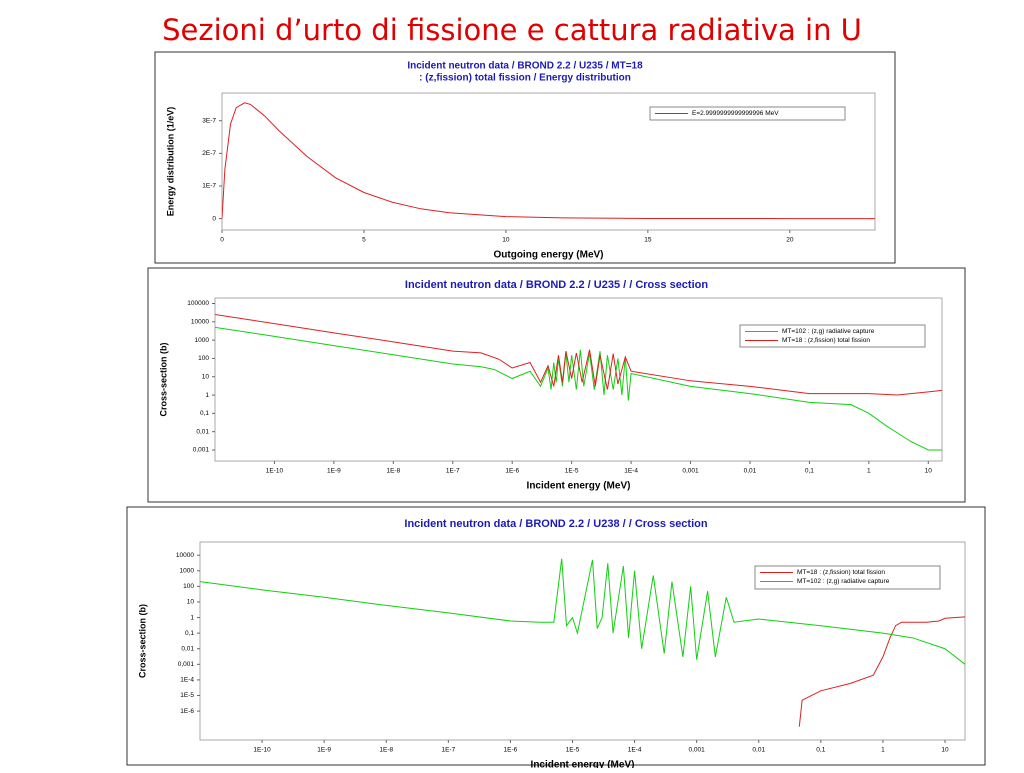  Describe the element at coordinates (214, 218) in the screenshot. I see `y-tick-label: 0` at that location.